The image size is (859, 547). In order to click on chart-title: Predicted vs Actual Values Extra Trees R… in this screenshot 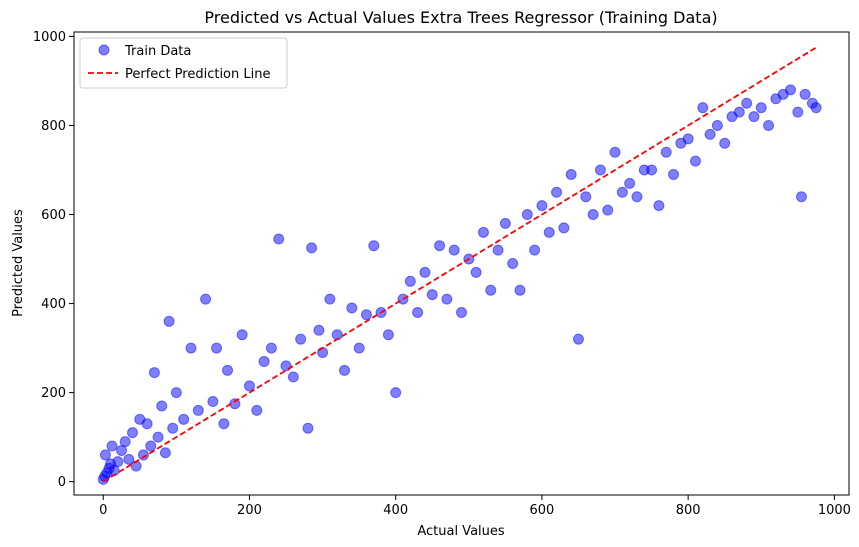, I will do `click(460, 17)`.